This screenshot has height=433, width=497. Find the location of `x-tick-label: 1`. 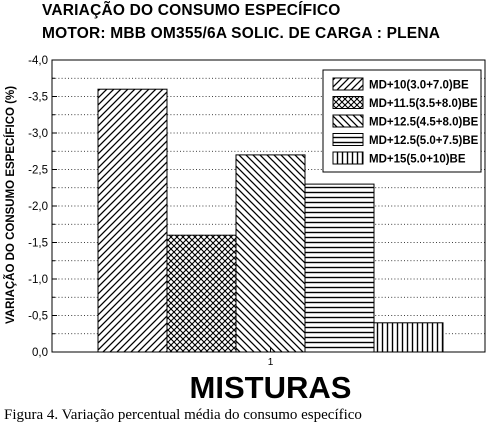

x-tick-label: 1 is located at coordinates (271, 362).